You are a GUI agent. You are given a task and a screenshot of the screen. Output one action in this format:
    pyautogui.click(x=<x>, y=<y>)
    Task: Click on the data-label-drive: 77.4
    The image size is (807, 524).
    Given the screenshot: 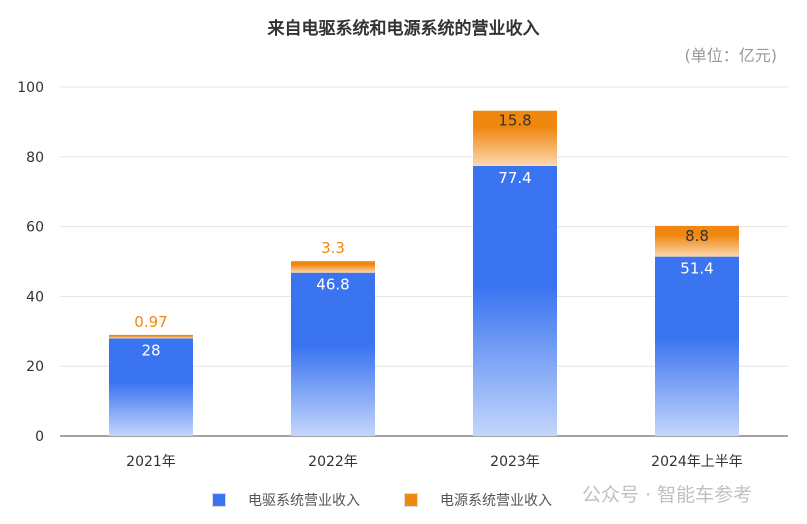 What is the action you would take?
    pyautogui.click(x=514, y=178)
    